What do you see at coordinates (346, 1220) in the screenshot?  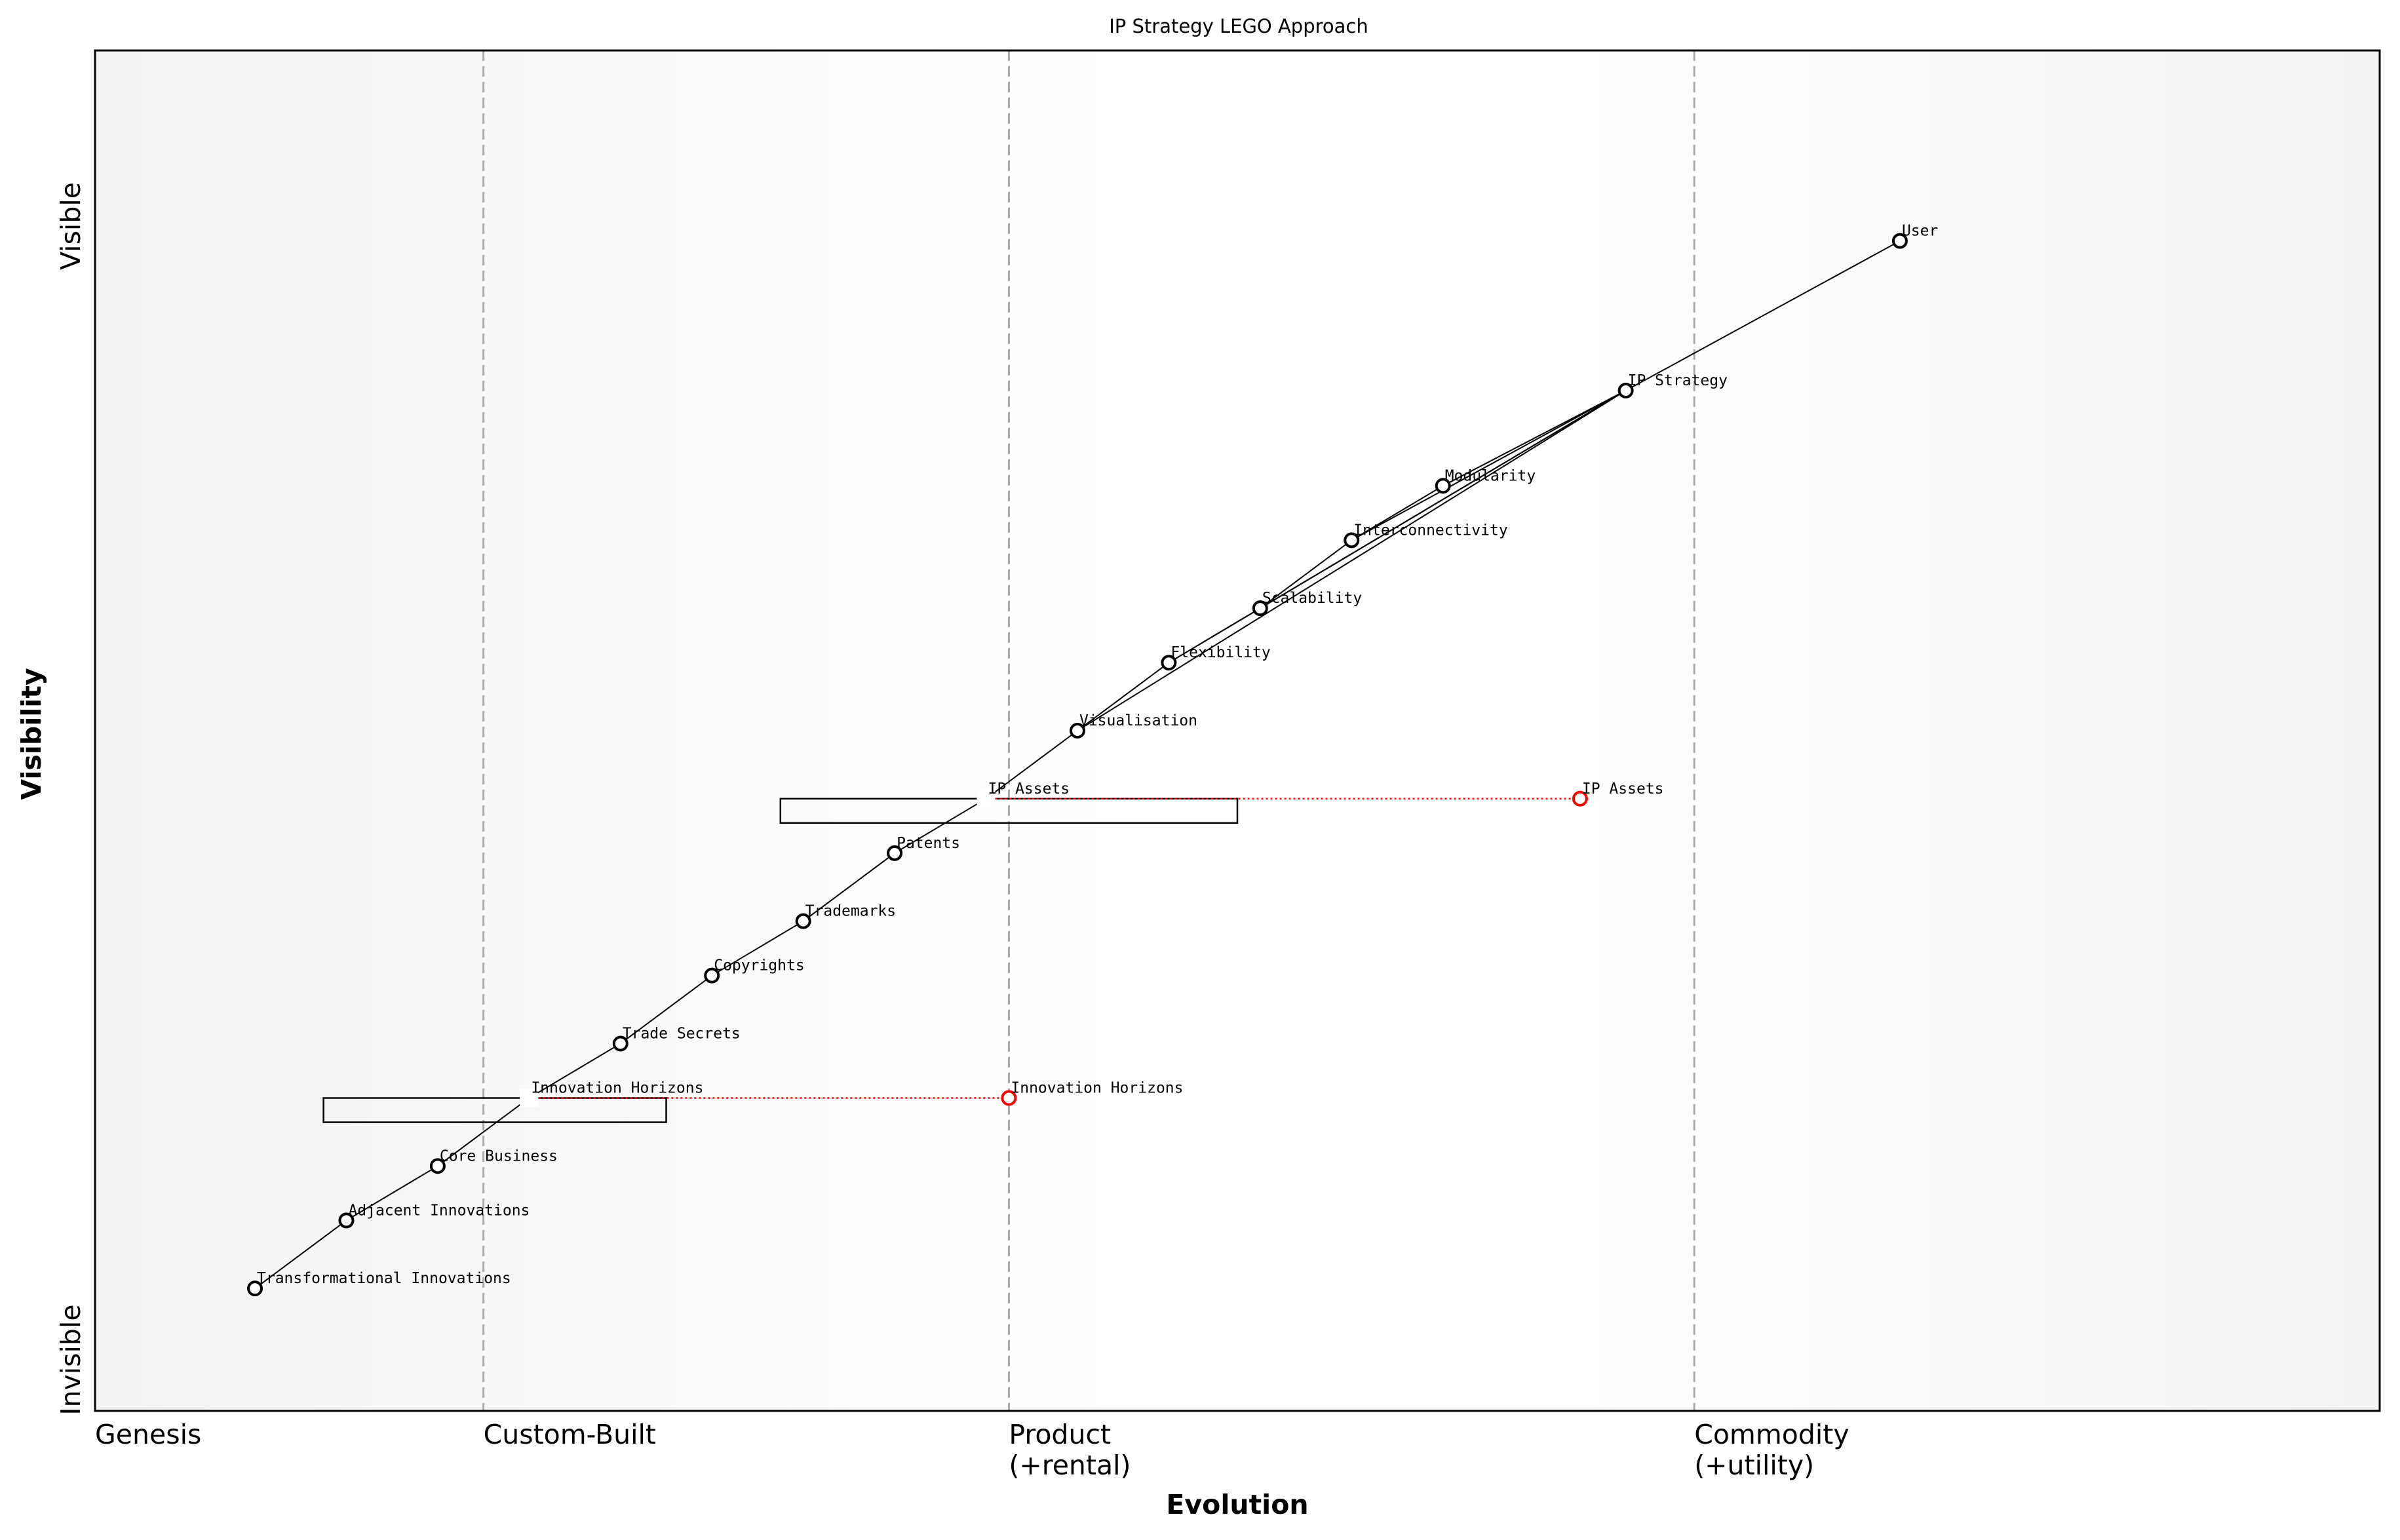 I see `node-adjacent-innovations` at bounding box center [346, 1220].